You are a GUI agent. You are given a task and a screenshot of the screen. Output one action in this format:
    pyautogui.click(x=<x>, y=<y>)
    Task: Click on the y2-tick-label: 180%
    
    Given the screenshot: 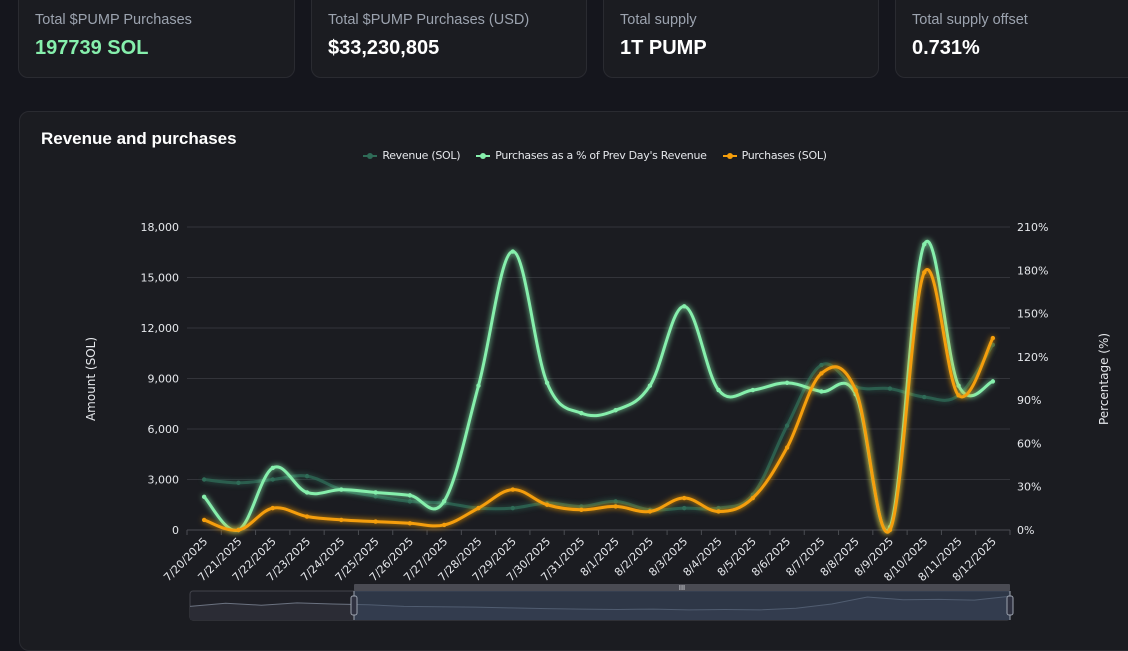 What is the action you would take?
    pyautogui.click(x=1032, y=270)
    